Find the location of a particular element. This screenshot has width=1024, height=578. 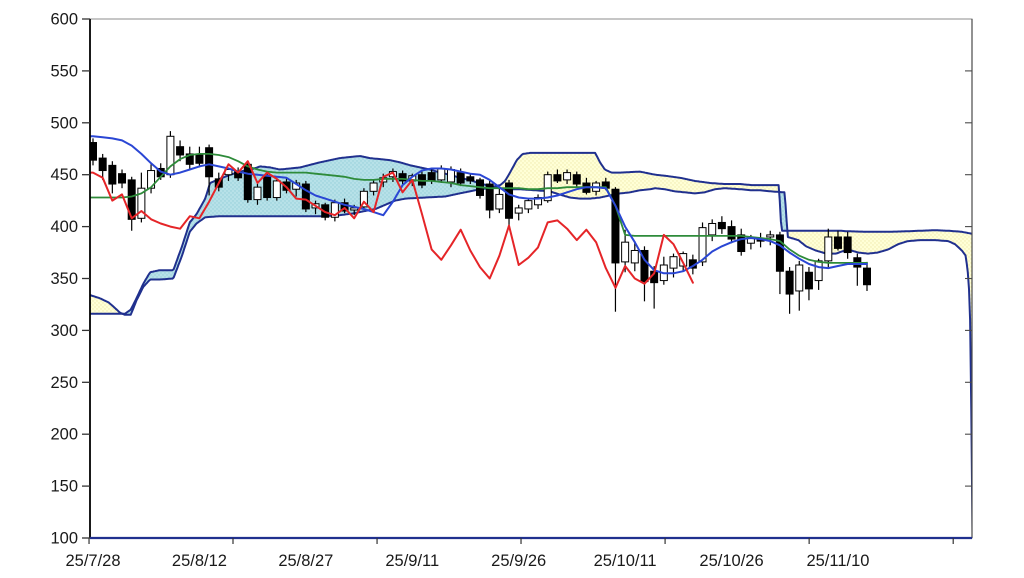

x-tick-label: 25/11/10 is located at coordinates (837, 561).